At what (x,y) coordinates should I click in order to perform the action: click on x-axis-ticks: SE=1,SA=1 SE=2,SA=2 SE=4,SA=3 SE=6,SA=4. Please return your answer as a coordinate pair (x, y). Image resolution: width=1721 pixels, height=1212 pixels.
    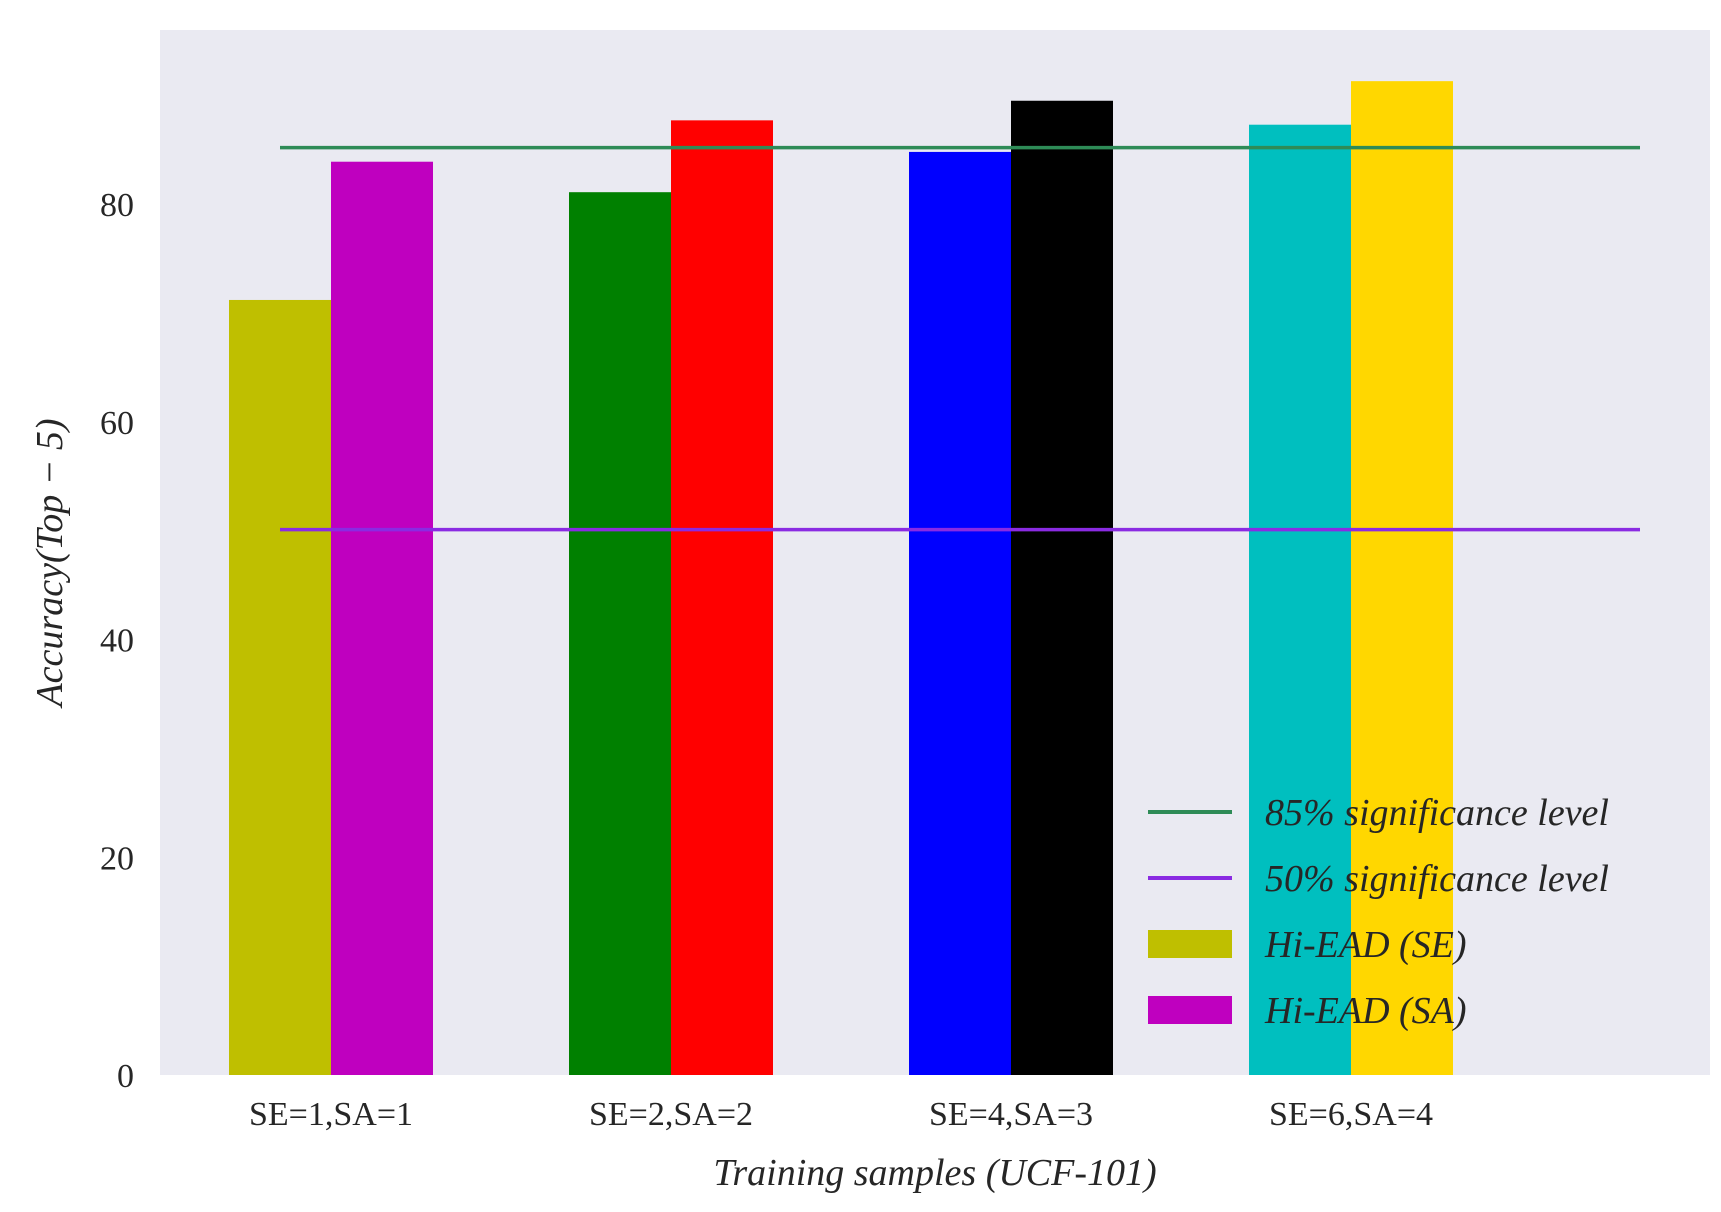
    Looking at the image, I should click on (841, 1114).